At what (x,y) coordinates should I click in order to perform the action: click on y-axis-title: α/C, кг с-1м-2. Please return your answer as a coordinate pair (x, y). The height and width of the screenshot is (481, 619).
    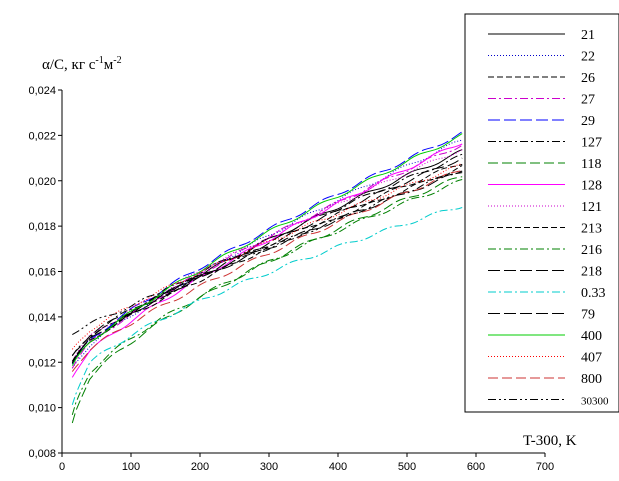
    Looking at the image, I should click on (82, 64).